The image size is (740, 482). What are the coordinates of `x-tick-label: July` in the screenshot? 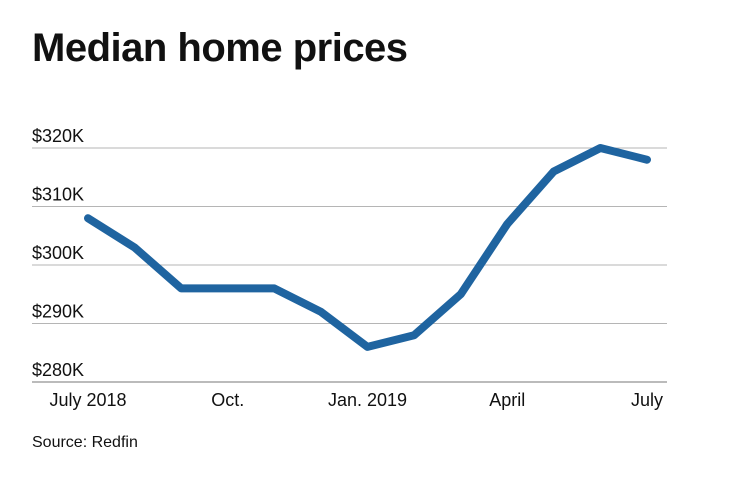 It's located at (647, 400).